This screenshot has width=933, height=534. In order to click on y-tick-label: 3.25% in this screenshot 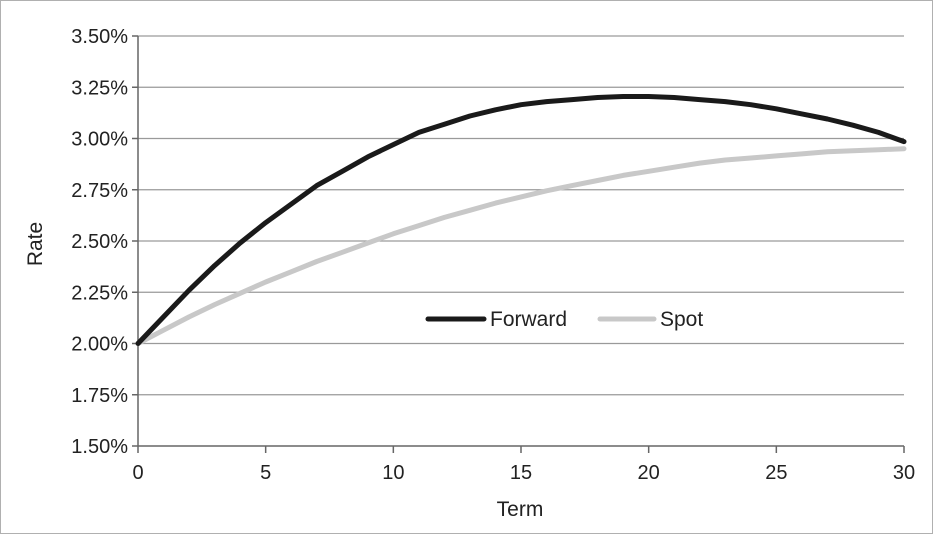, I will do `click(99, 88)`.